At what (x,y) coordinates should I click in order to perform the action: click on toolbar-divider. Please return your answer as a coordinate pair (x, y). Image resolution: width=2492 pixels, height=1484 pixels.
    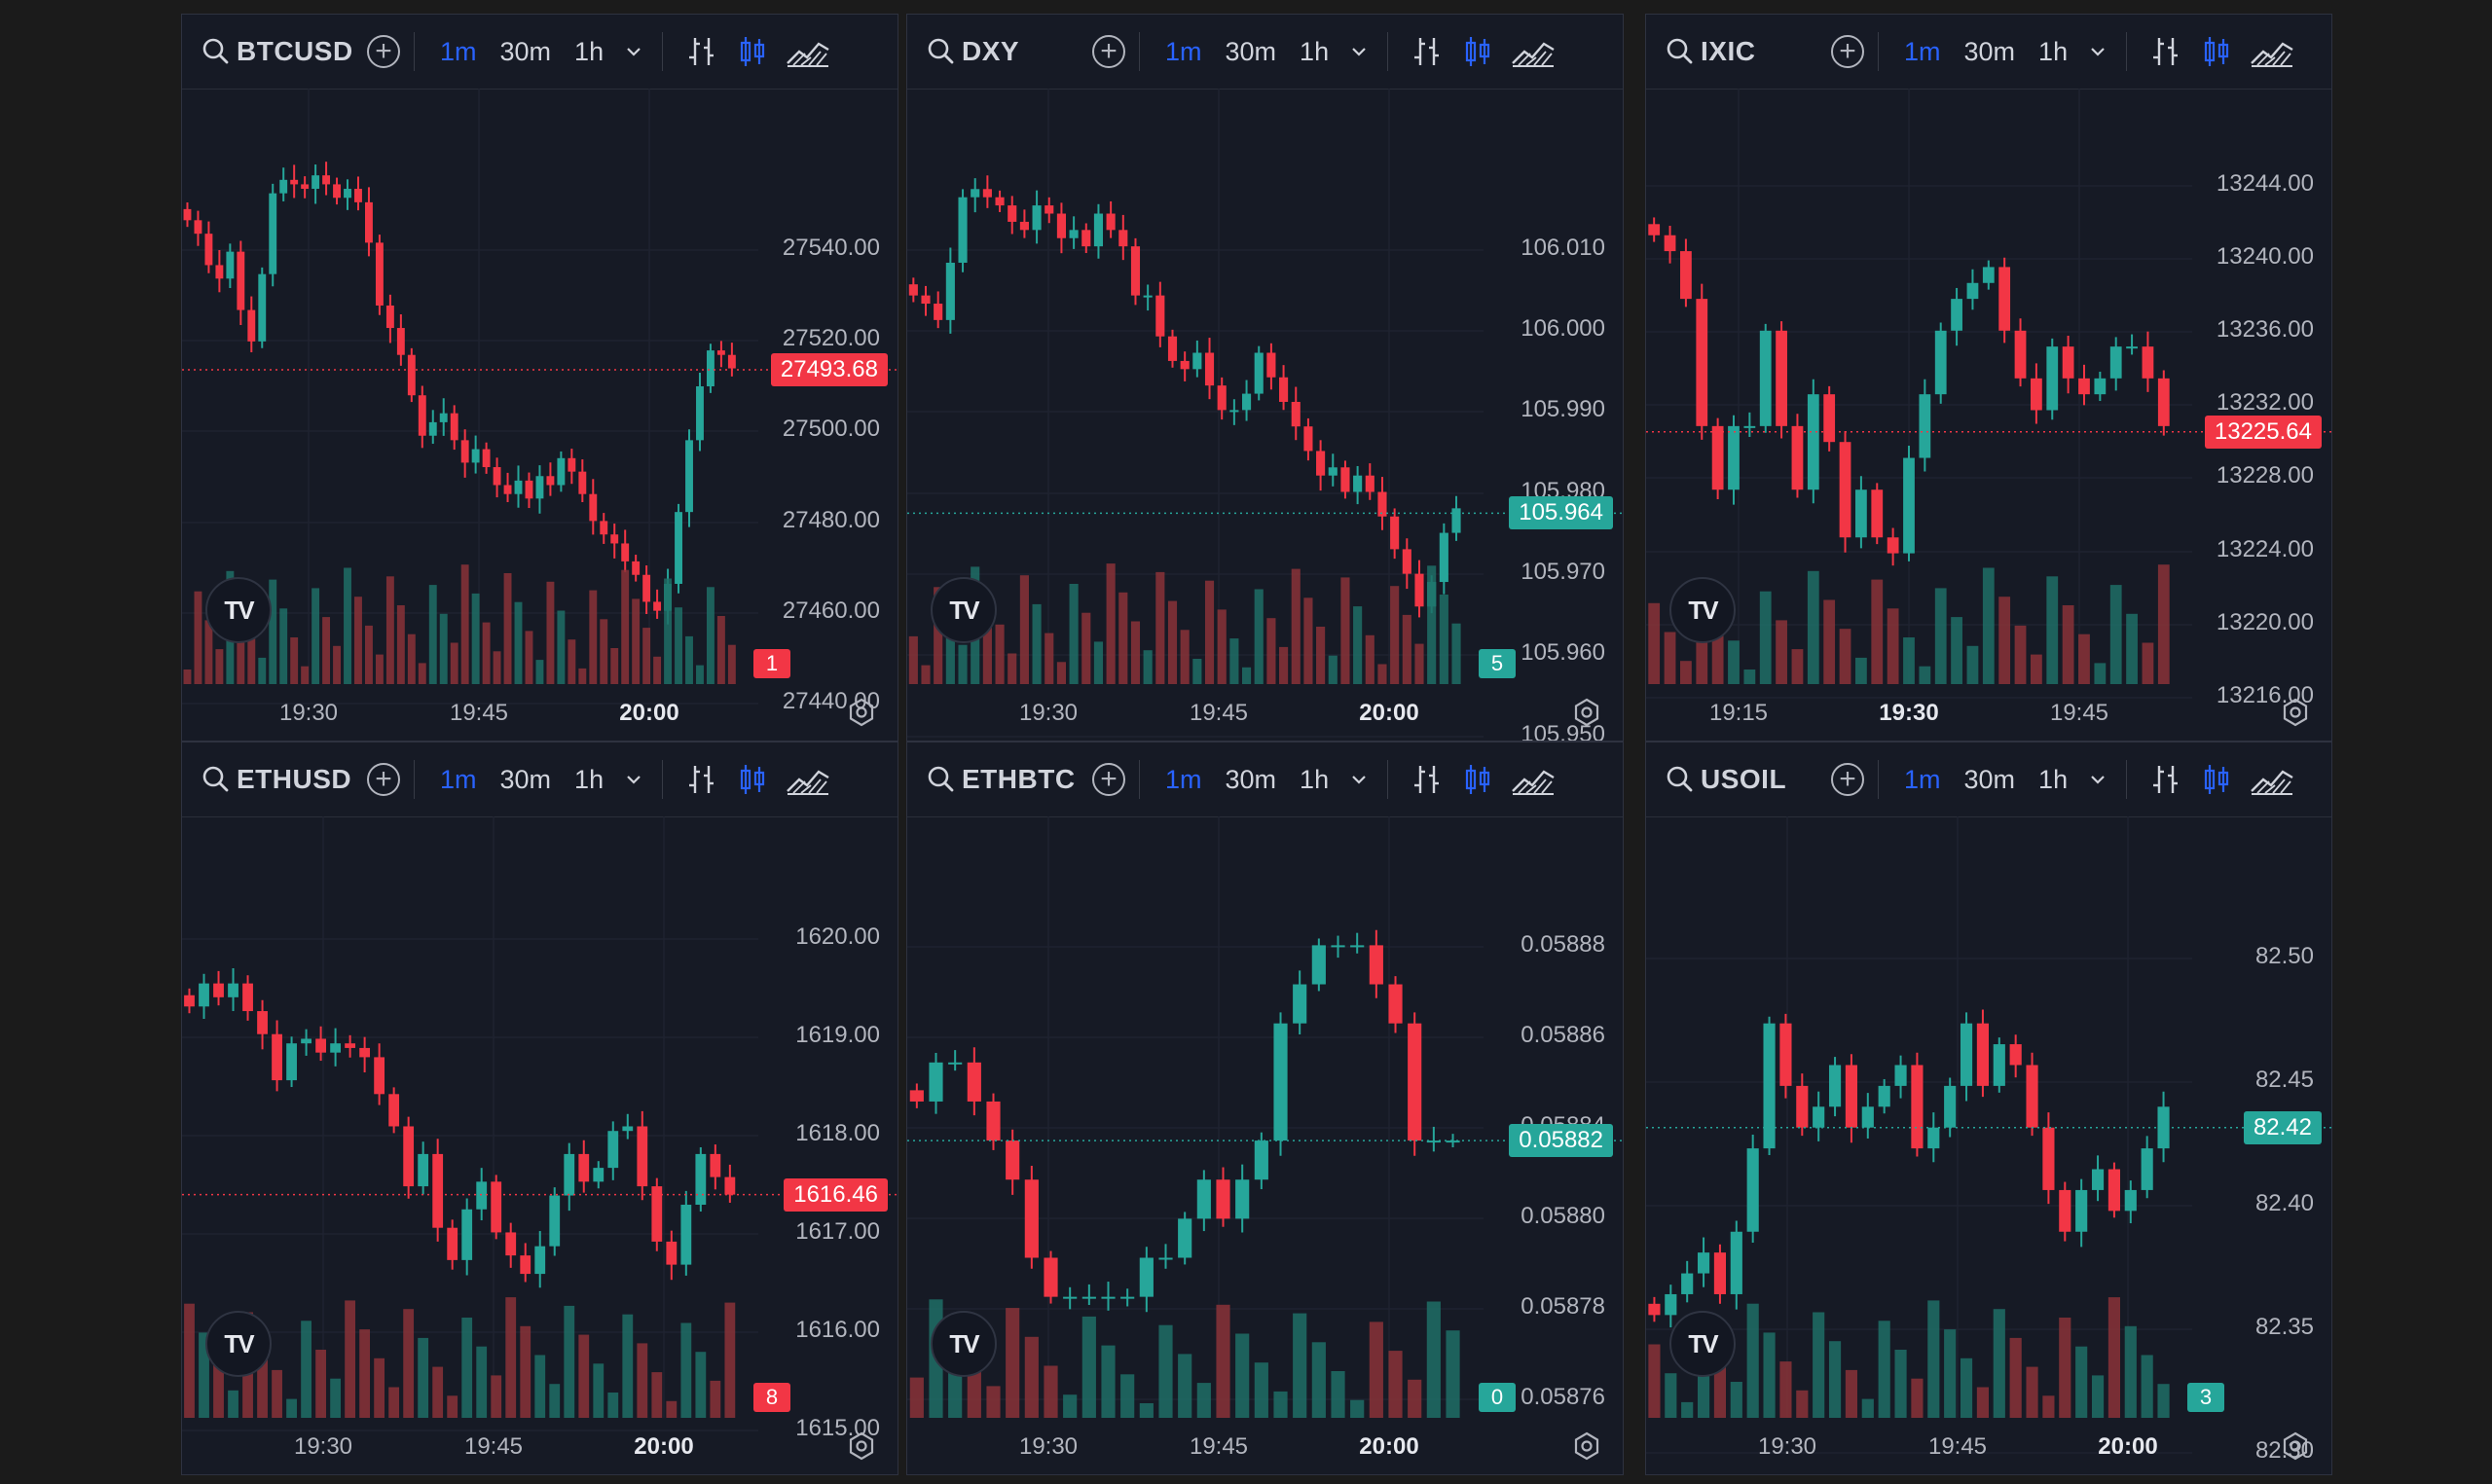
    Looking at the image, I should click on (414, 52).